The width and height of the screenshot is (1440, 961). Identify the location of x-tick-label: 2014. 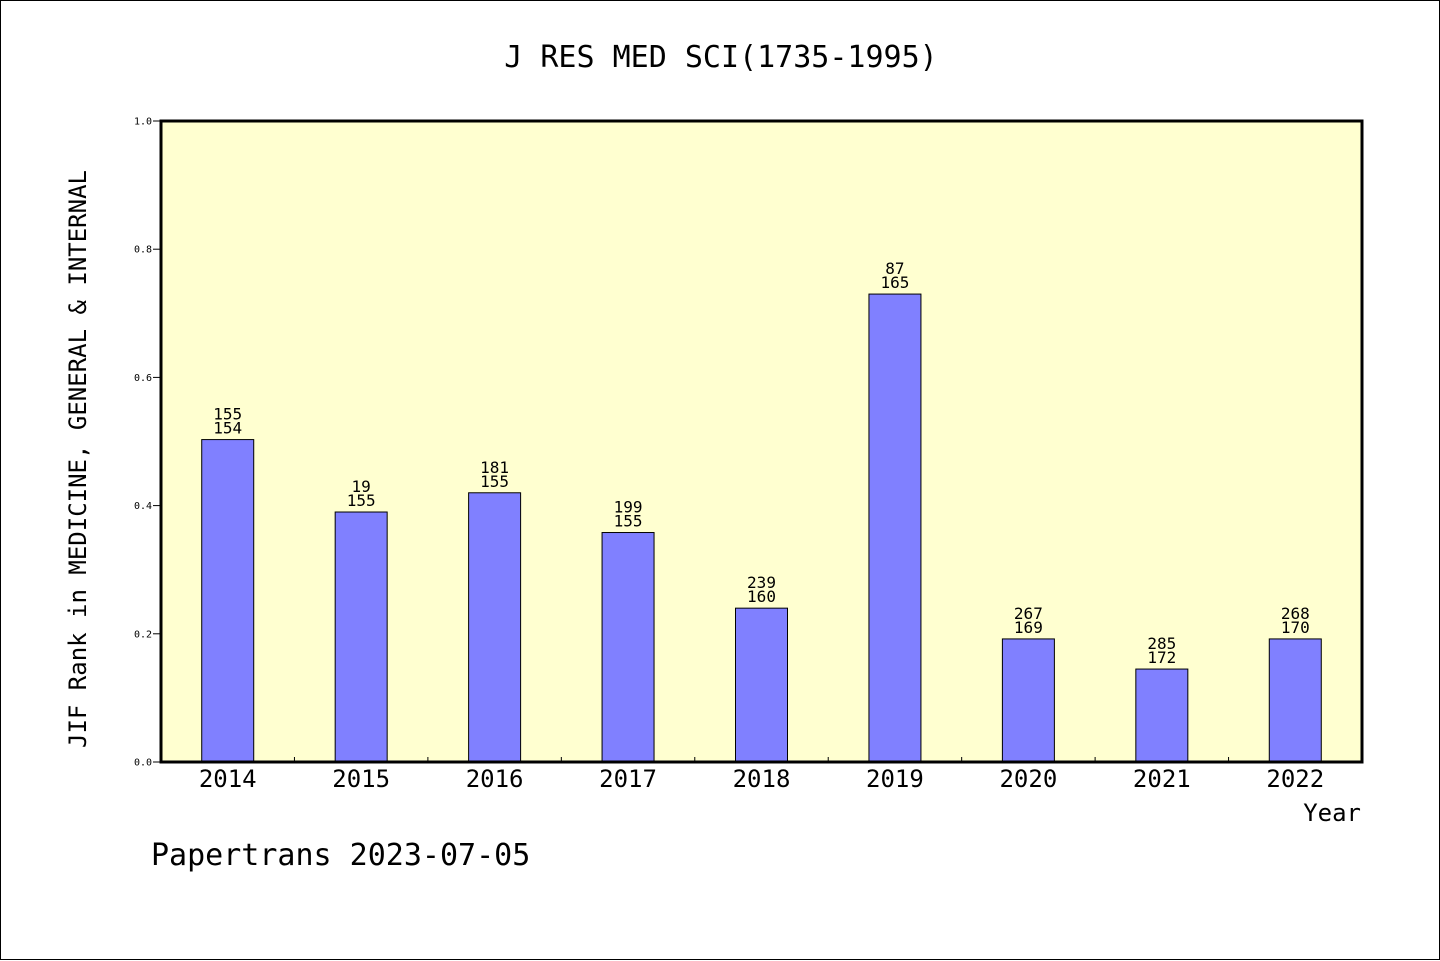
(228, 779).